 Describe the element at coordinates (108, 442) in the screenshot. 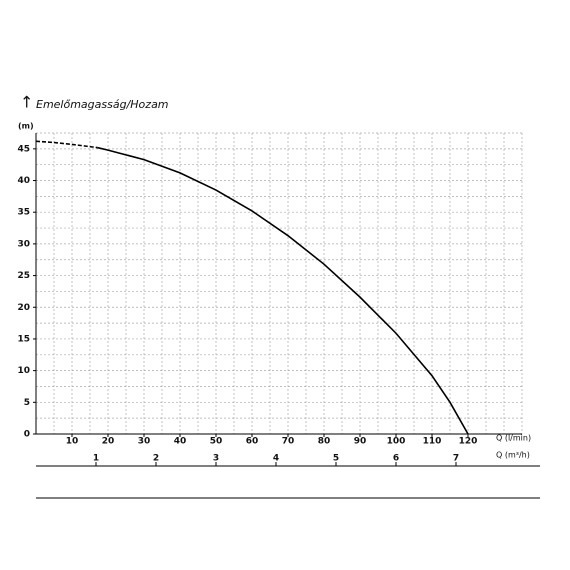

I see `x-tick-label: 20` at that location.